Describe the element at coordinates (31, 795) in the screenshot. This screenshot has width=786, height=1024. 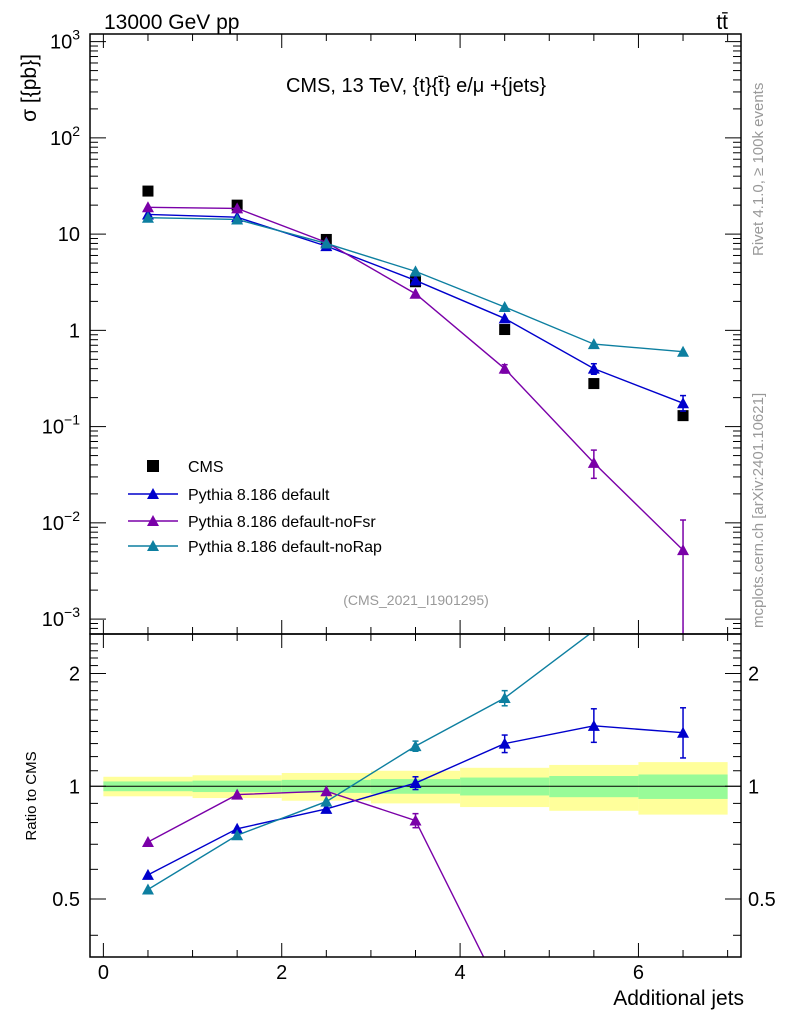
I see `ratio-y-axis-label: Ratio to CMS` at that location.